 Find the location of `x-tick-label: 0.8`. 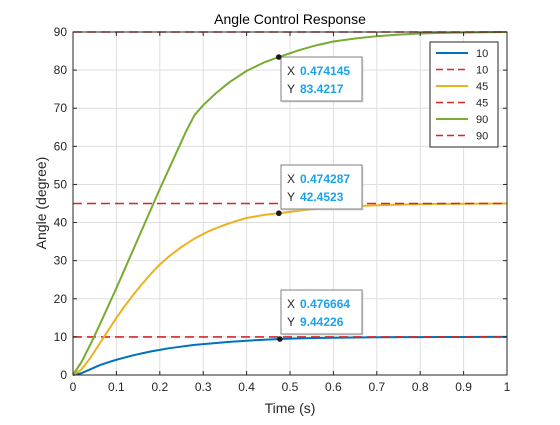

x-tick-label: 0.8 is located at coordinates (420, 387).